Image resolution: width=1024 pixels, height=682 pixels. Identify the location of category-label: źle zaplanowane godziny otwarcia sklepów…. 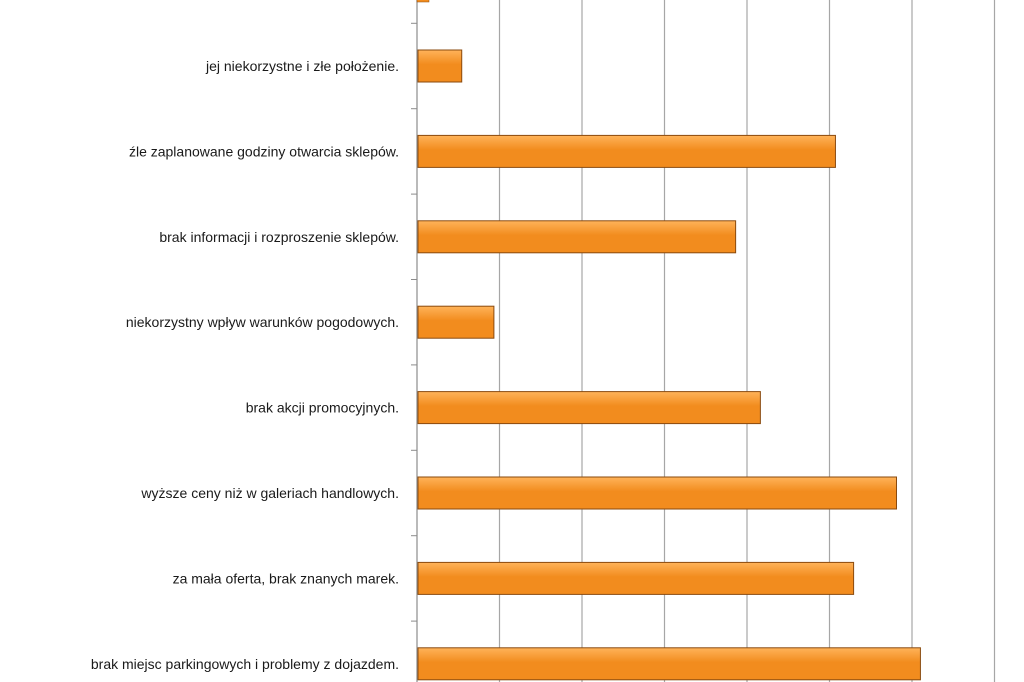
(264, 151).